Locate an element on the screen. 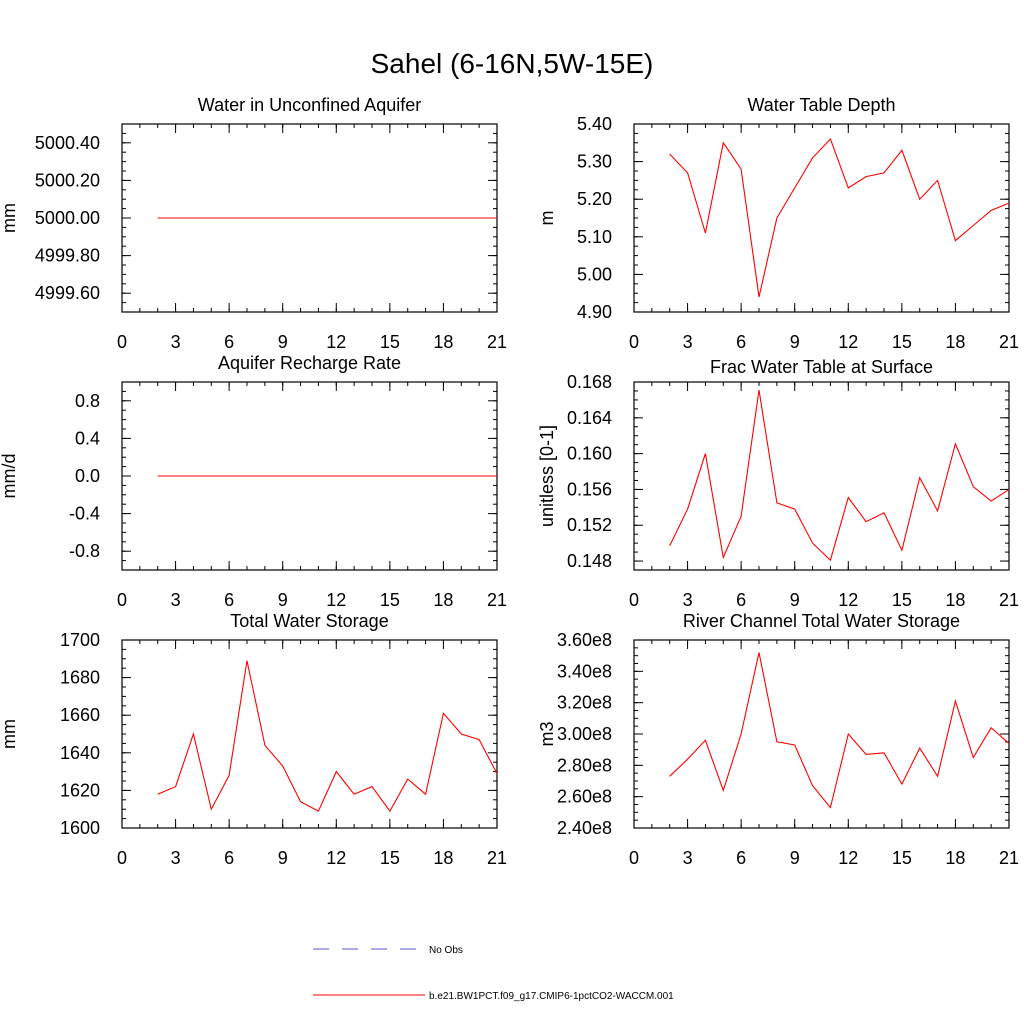 This screenshot has height=1024, width=1024. y-tick-label: 5000.40 is located at coordinates (67, 143).